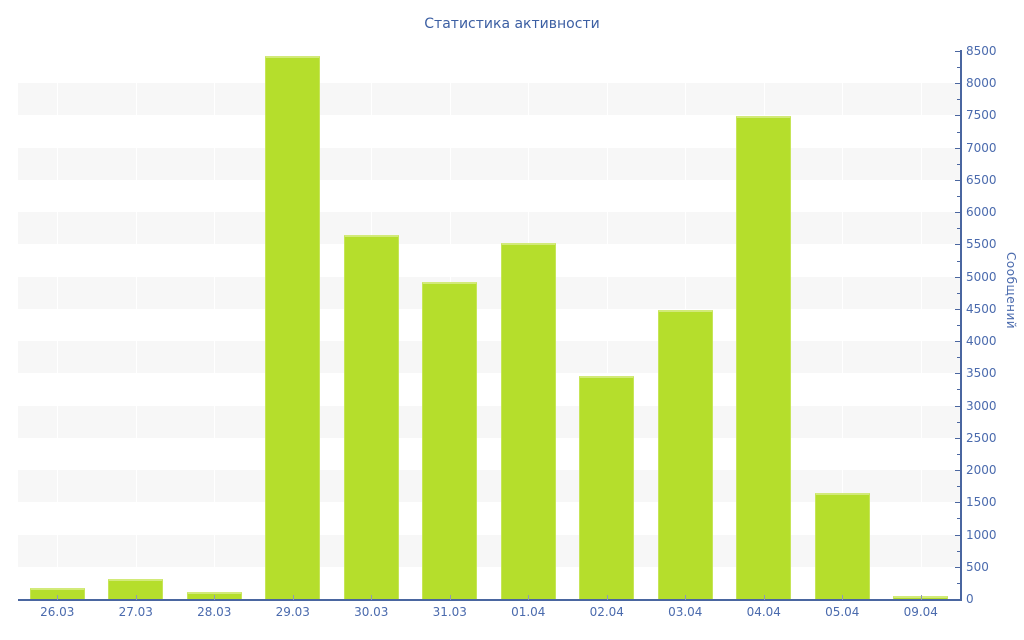  I want to click on bar-02.04, so click(607, 487).